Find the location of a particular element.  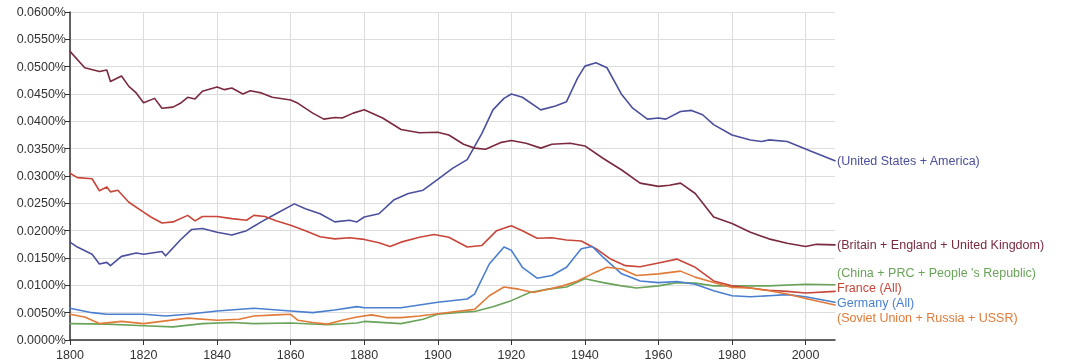

series-label: (United States + America) is located at coordinates (908, 160).